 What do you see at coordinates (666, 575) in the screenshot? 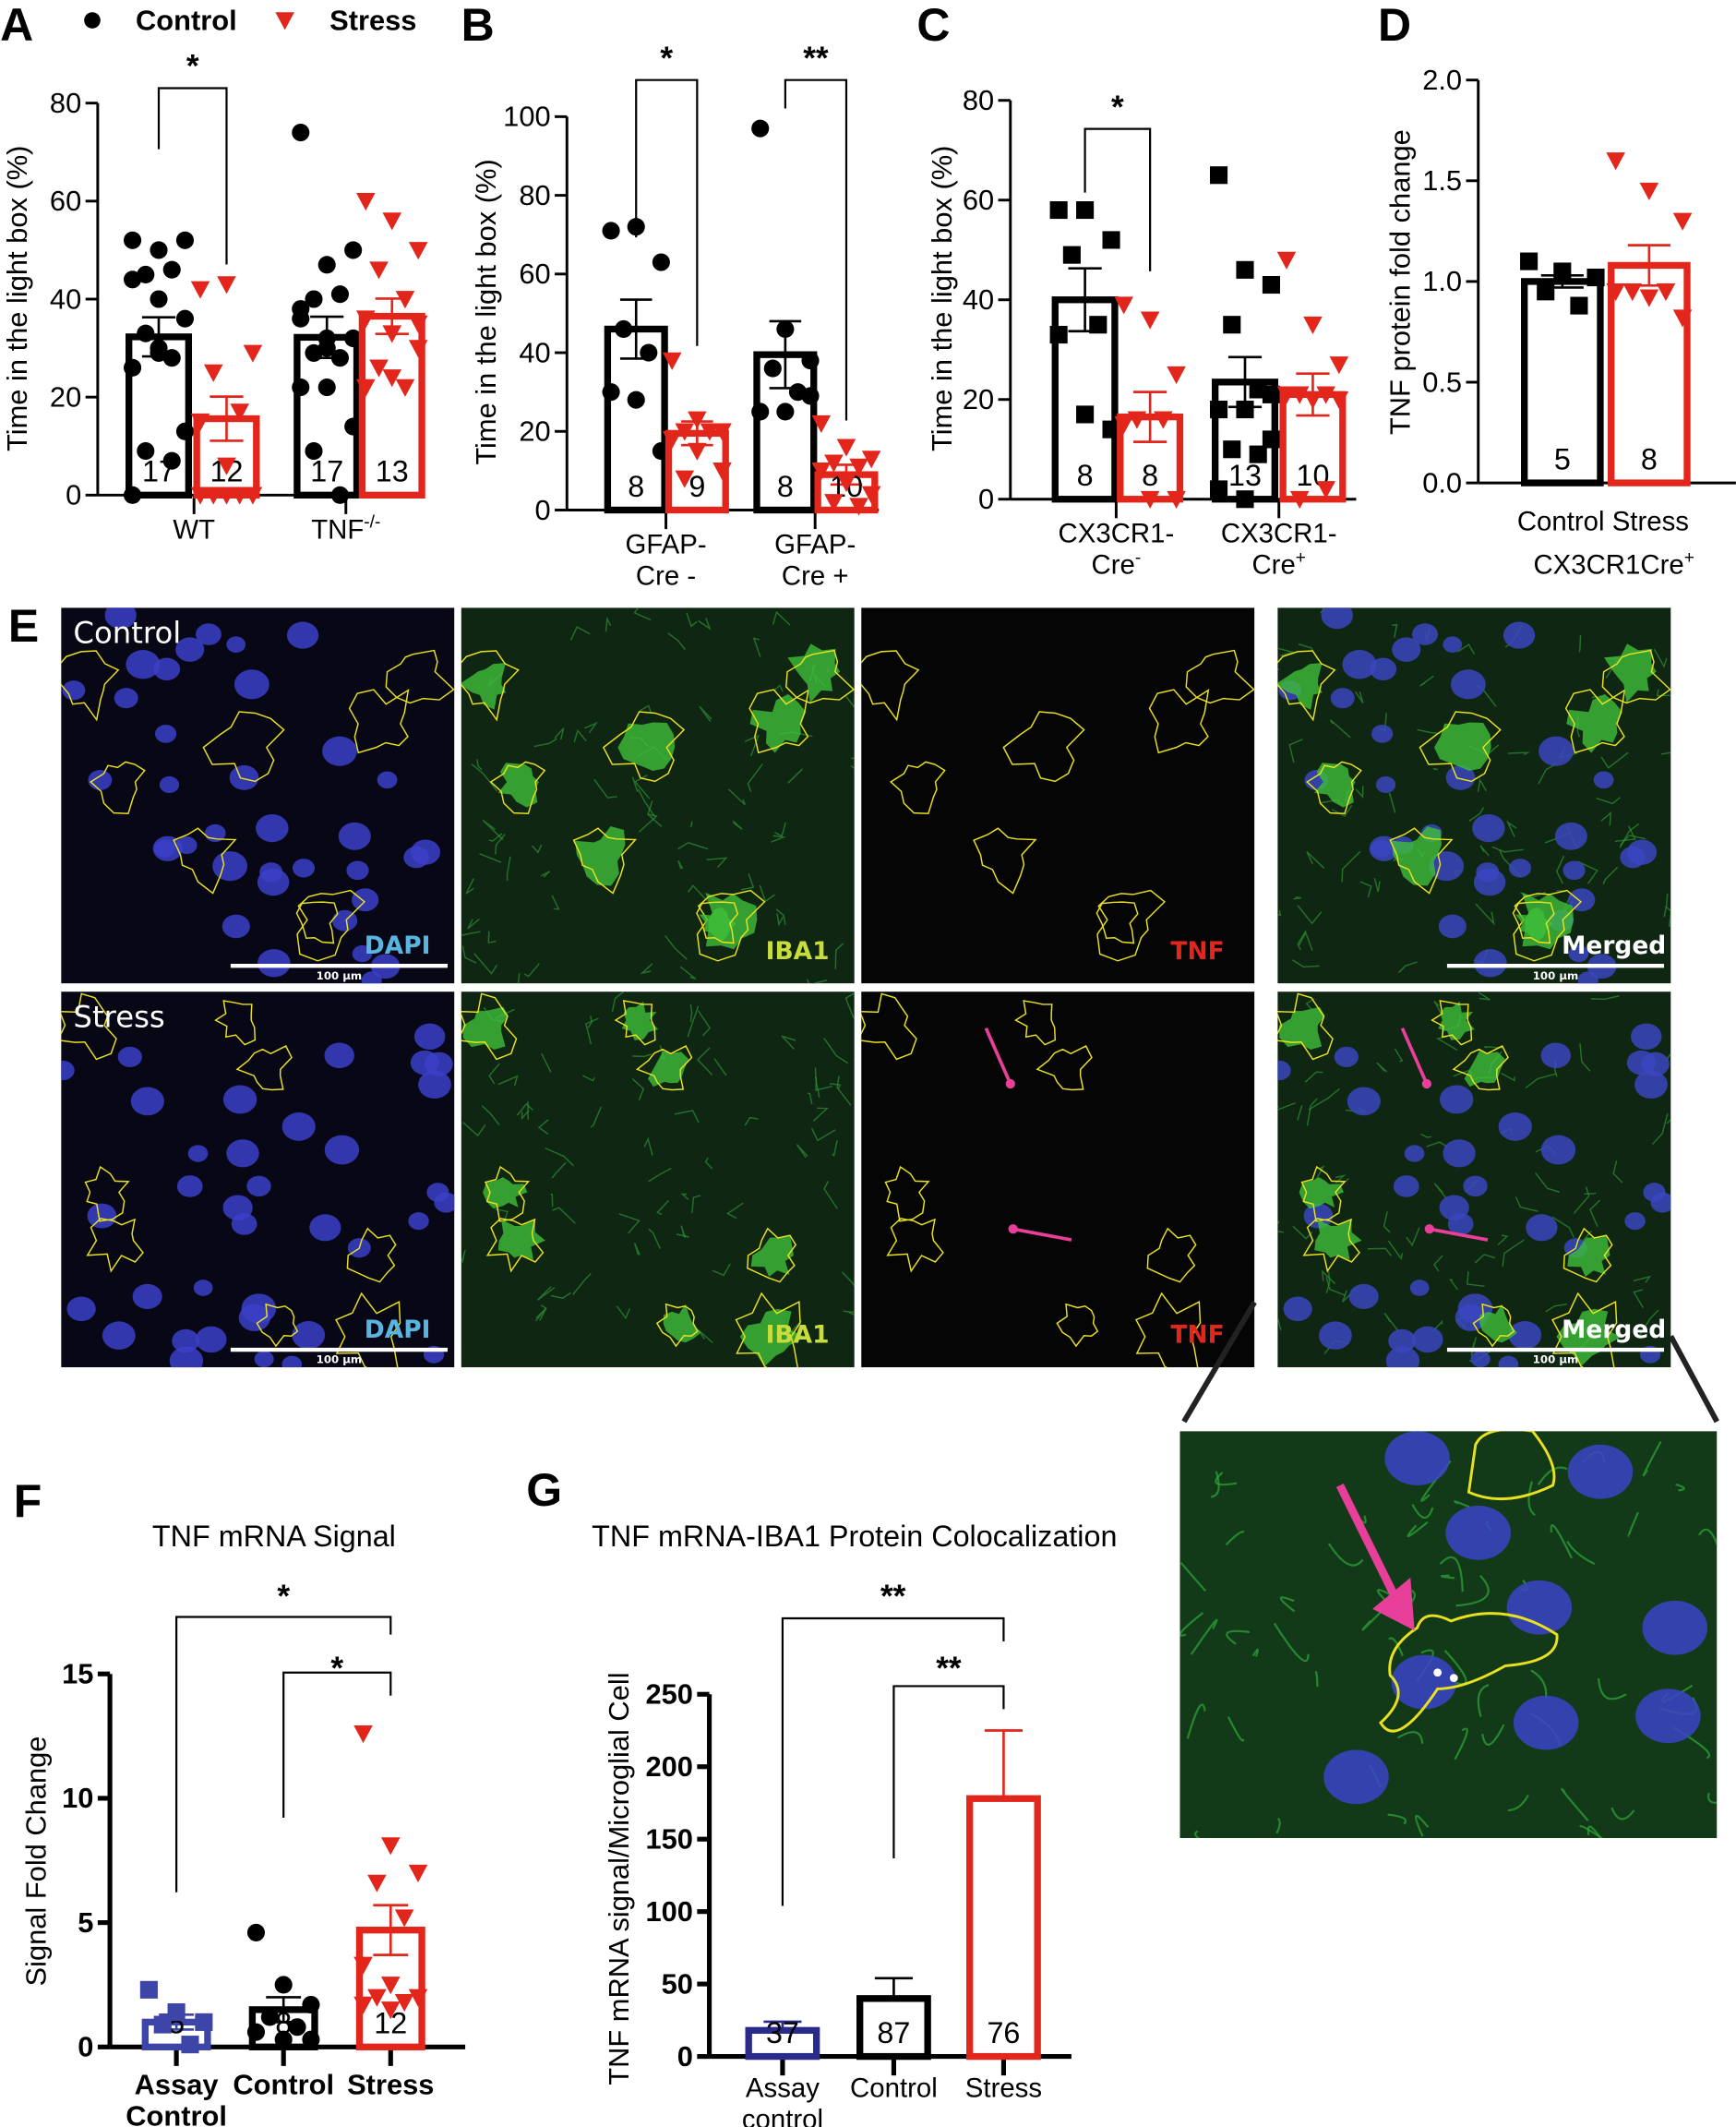
I see `category-text: Cre -` at bounding box center [666, 575].